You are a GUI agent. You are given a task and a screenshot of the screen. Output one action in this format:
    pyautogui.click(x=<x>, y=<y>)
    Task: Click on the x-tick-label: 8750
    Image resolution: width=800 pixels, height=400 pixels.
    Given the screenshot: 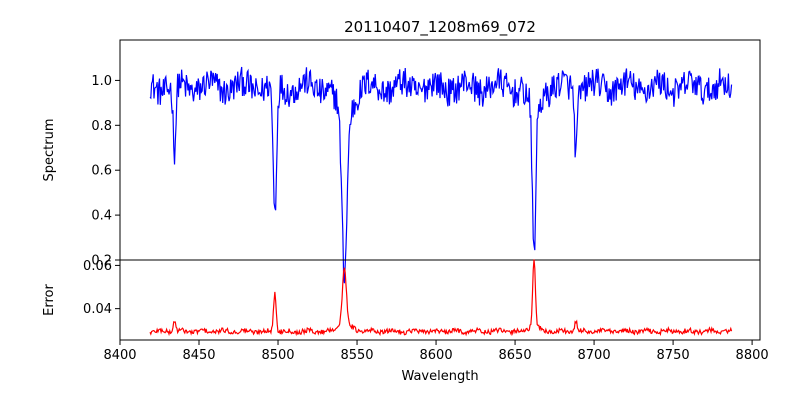 What is the action you would take?
    pyautogui.click(x=673, y=355)
    